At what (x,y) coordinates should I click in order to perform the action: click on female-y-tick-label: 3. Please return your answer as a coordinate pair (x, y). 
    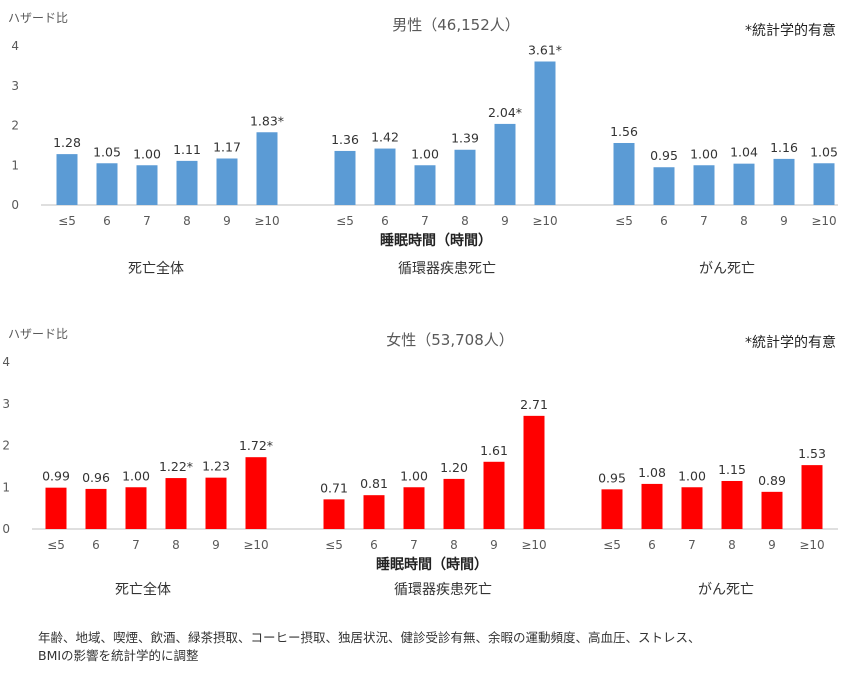
    Looking at the image, I should click on (6, 404).